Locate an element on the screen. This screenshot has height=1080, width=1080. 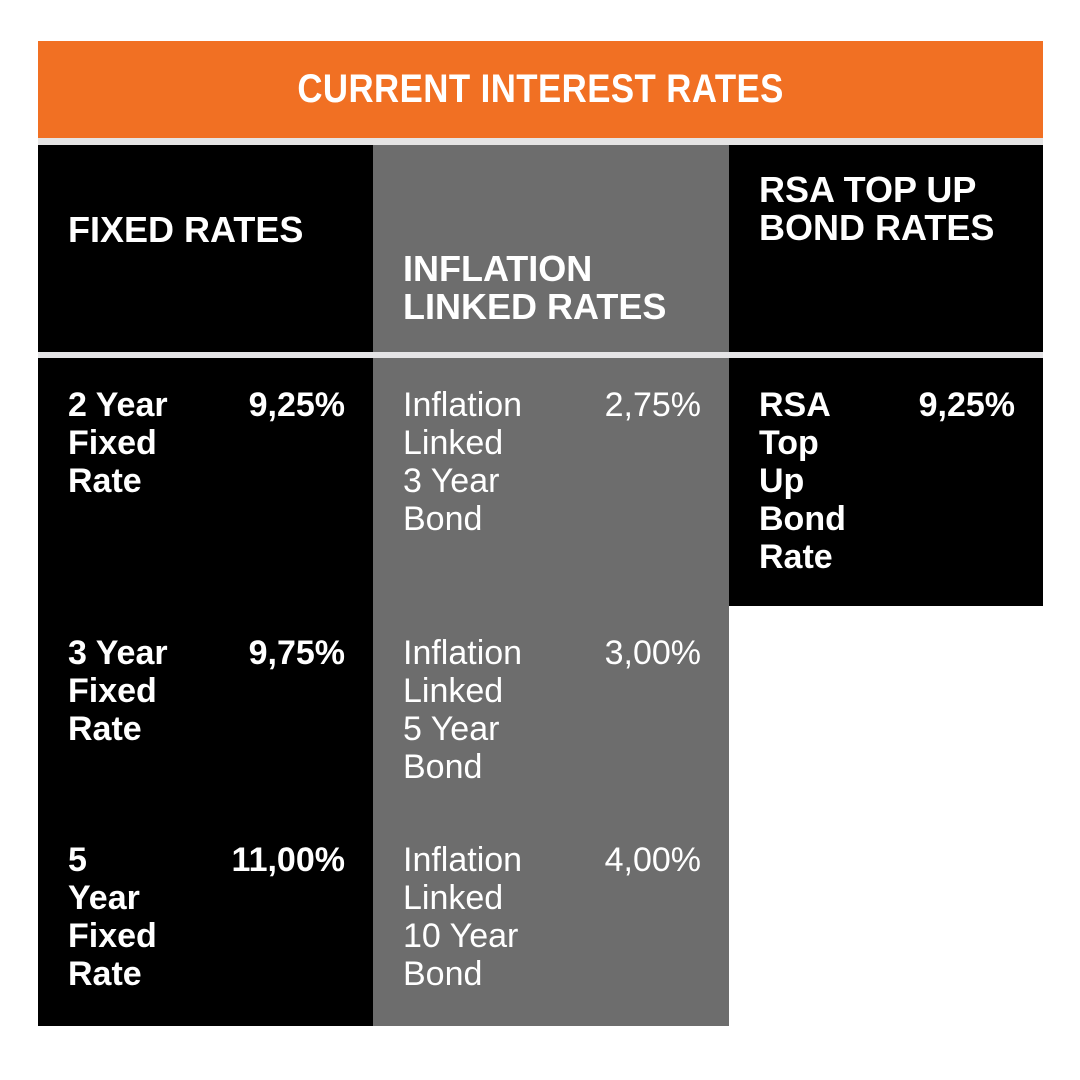
table-title-banner: CURRENT INTEREST RATES is located at coordinates (540, 89).